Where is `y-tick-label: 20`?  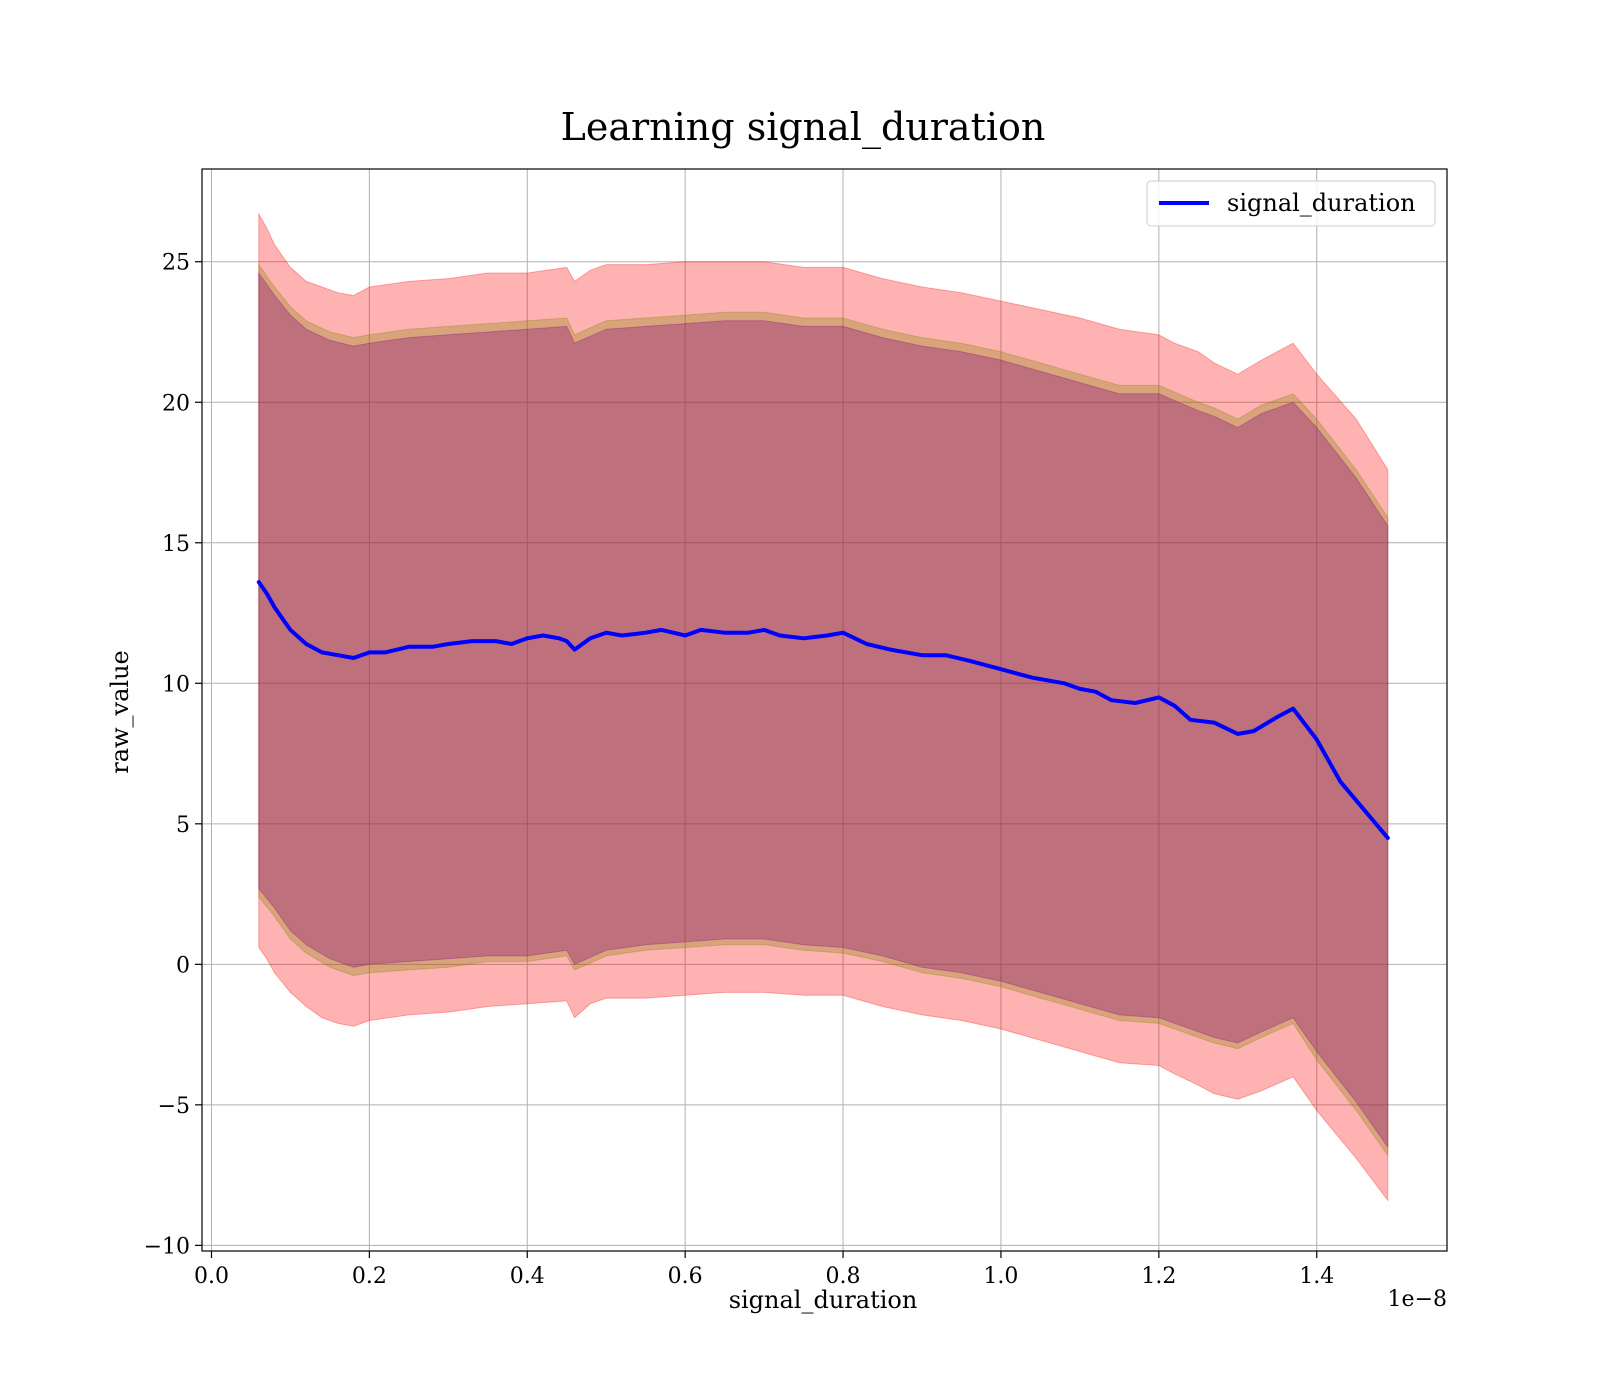 y-tick-label: 20 is located at coordinates (176, 403).